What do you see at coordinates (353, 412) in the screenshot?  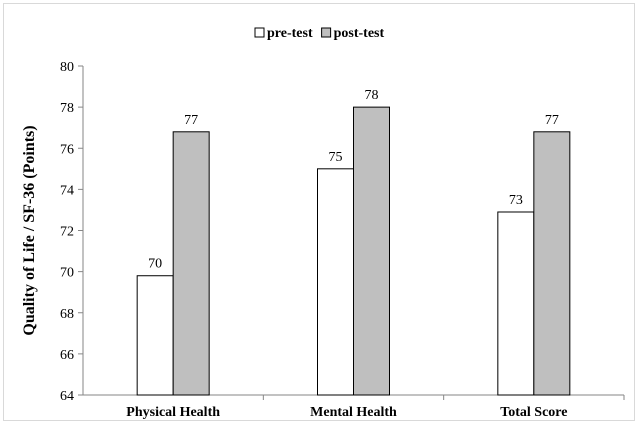 I see `x-category-label: Mental Health` at bounding box center [353, 412].